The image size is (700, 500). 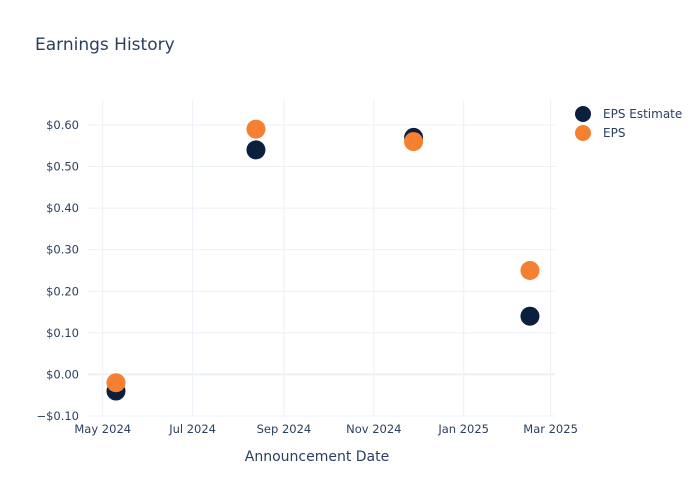 I want to click on legend-label: EPS Estimate, so click(x=642, y=114).